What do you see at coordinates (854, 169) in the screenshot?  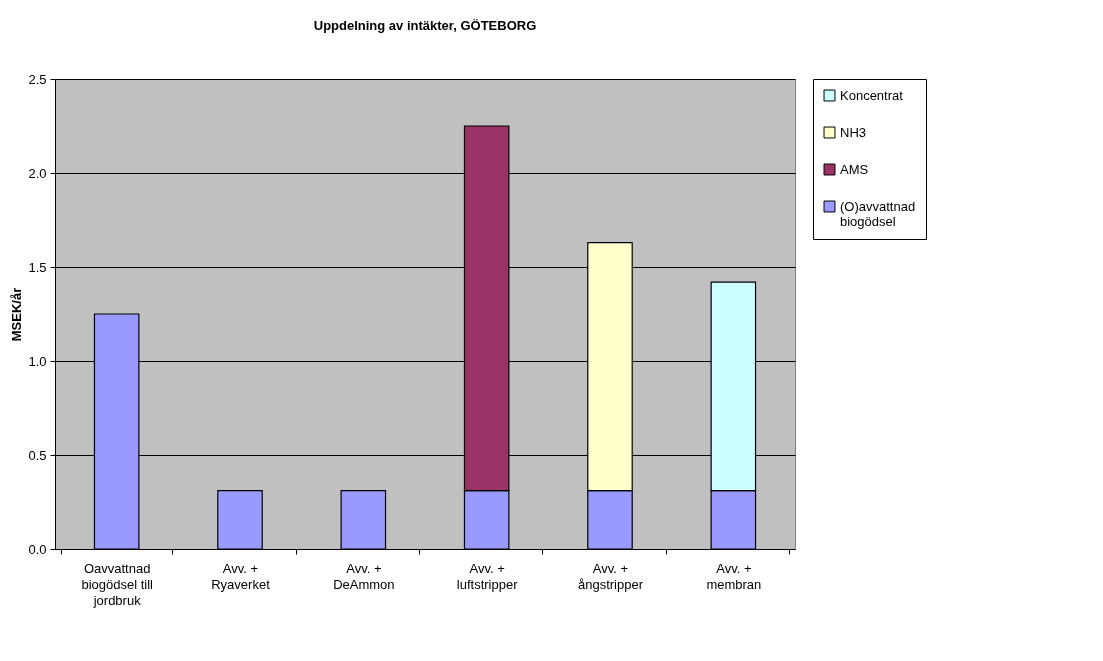 I see `legend-label: AMS` at bounding box center [854, 169].